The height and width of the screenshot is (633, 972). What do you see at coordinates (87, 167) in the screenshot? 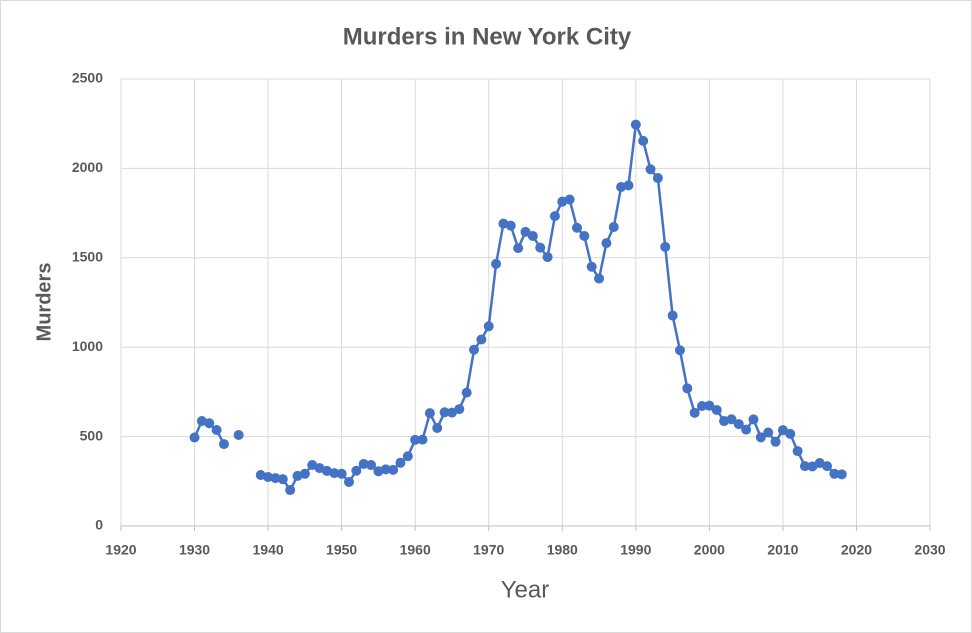
I see `y-tick-label: 2000` at bounding box center [87, 167].